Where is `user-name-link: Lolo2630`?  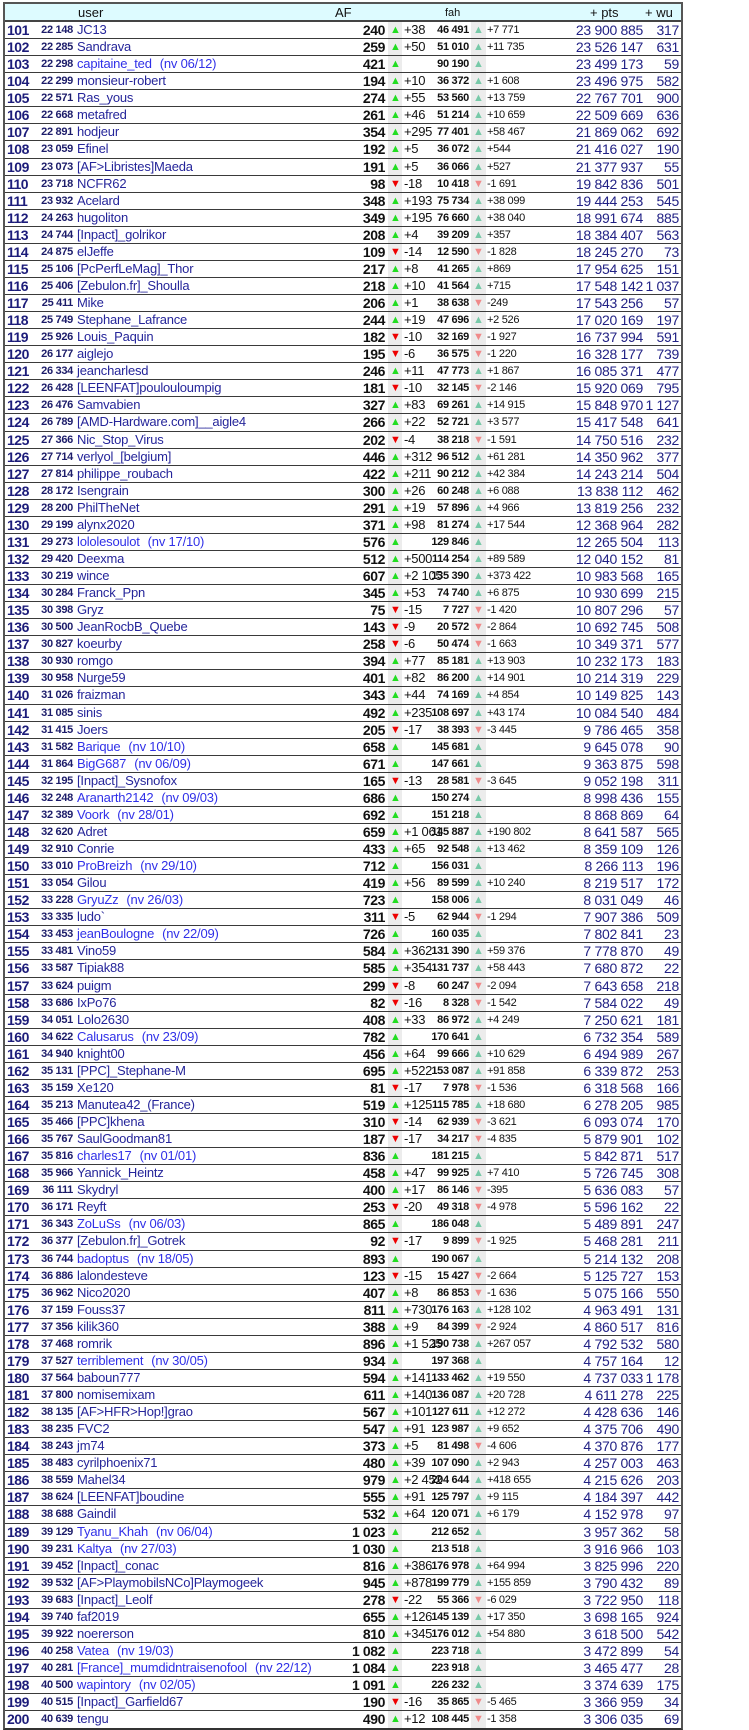
user-name-link: Lolo2630 is located at coordinates (103, 1020).